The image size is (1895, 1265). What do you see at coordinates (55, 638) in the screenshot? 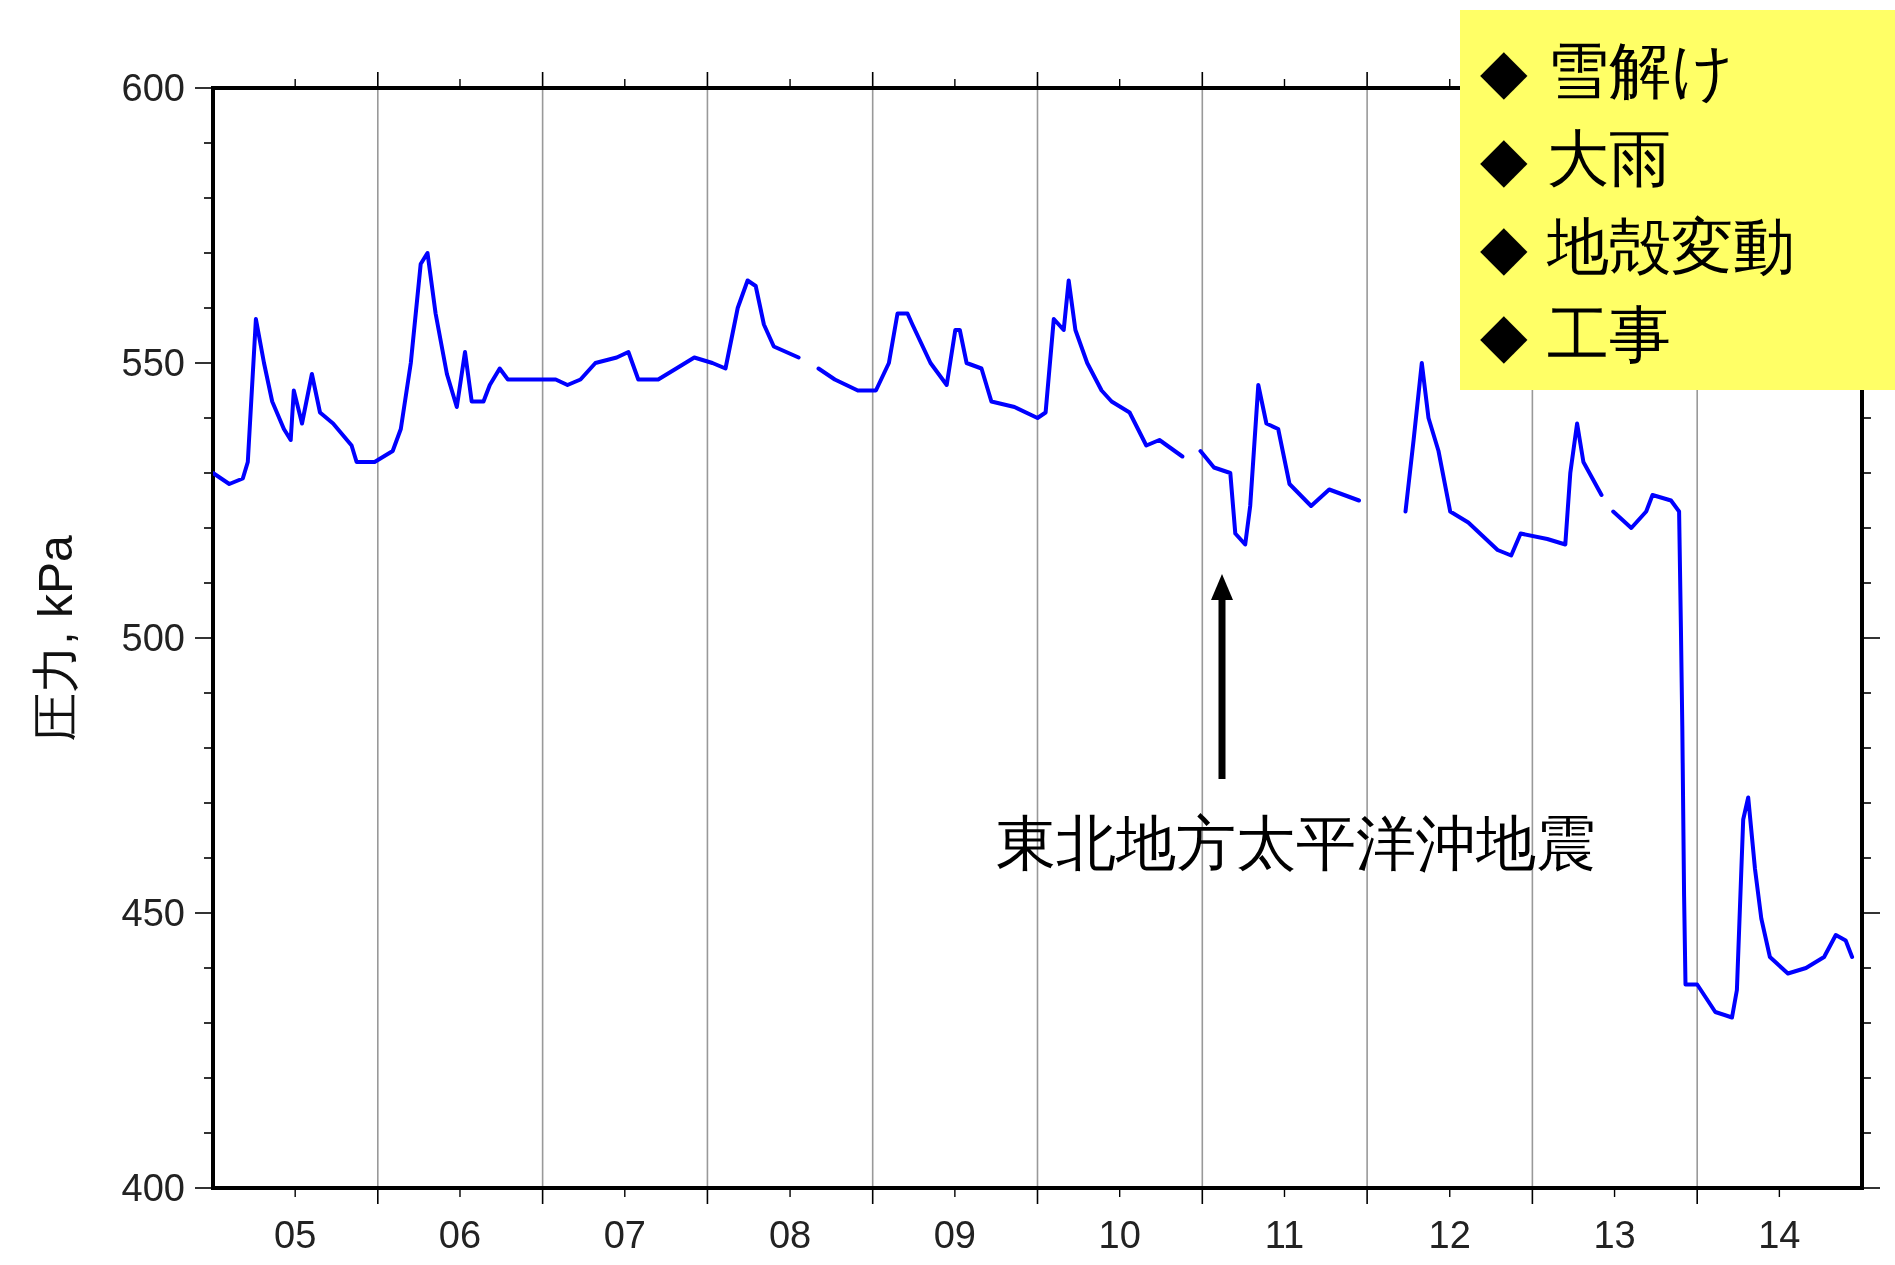
I see `y-axis-title: 圧力, kPa` at bounding box center [55, 638].